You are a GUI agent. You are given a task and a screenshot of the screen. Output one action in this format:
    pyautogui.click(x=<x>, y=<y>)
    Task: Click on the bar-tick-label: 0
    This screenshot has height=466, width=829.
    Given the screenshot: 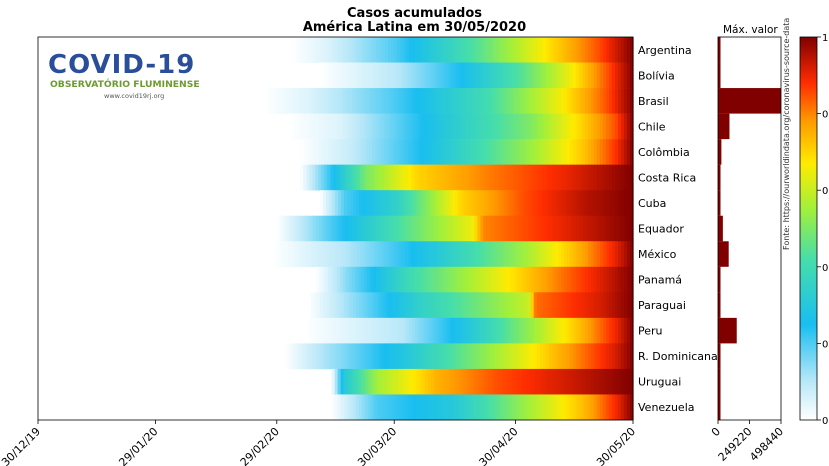 What is the action you would take?
    pyautogui.click(x=716, y=432)
    